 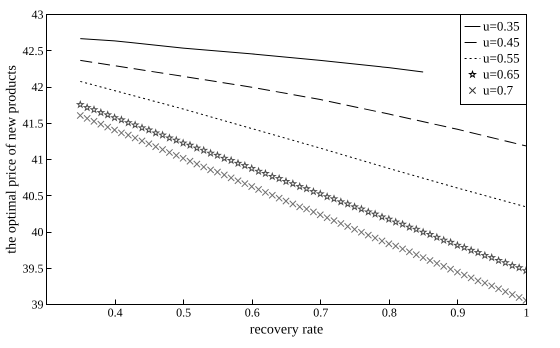 What do you see at coordinates (38, 305) in the screenshot?
I see `y-tick-label: 39` at bounding box center [38, 305].